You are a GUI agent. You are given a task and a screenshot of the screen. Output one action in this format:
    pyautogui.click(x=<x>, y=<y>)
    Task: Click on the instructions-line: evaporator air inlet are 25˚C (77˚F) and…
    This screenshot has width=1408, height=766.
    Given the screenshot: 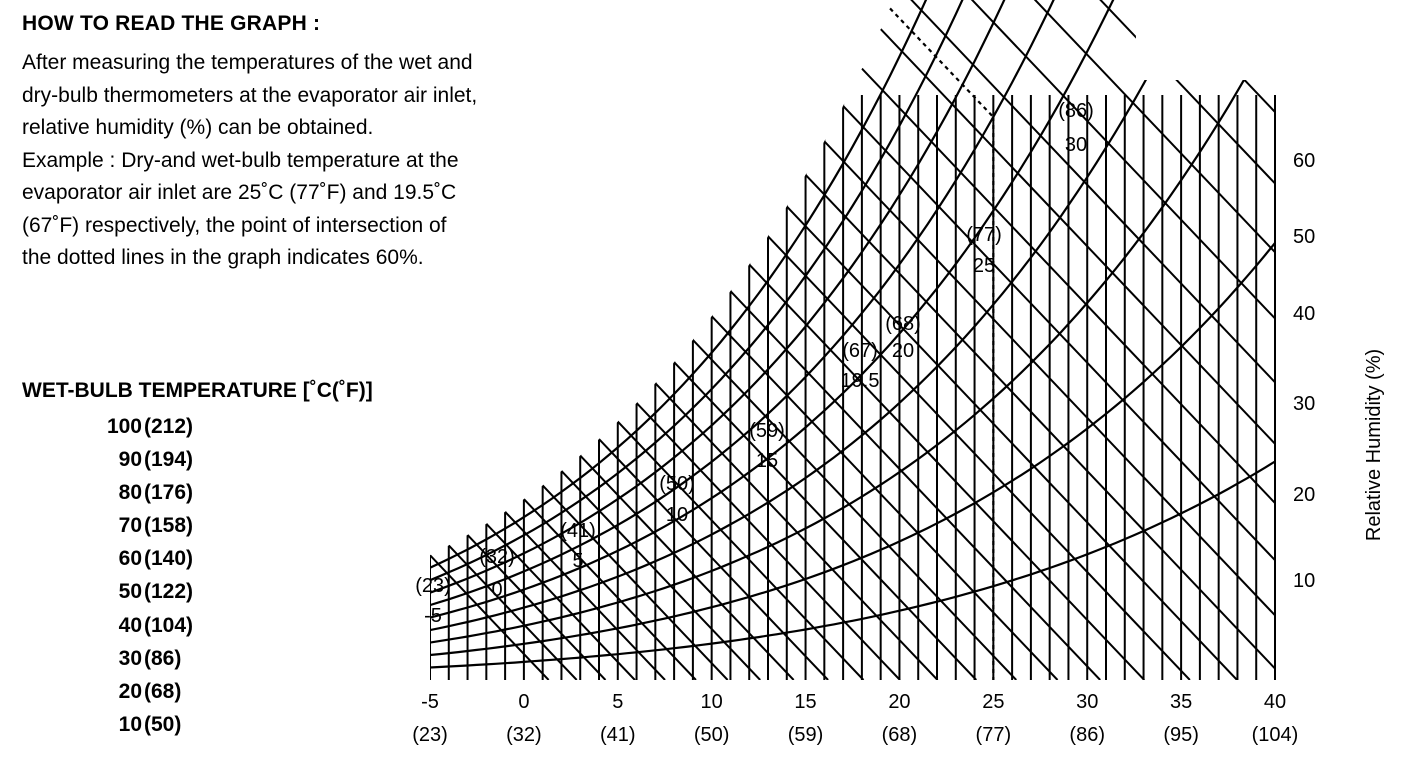 What is the action you would take?
    pyautogui.click(x=239, y=192)
    